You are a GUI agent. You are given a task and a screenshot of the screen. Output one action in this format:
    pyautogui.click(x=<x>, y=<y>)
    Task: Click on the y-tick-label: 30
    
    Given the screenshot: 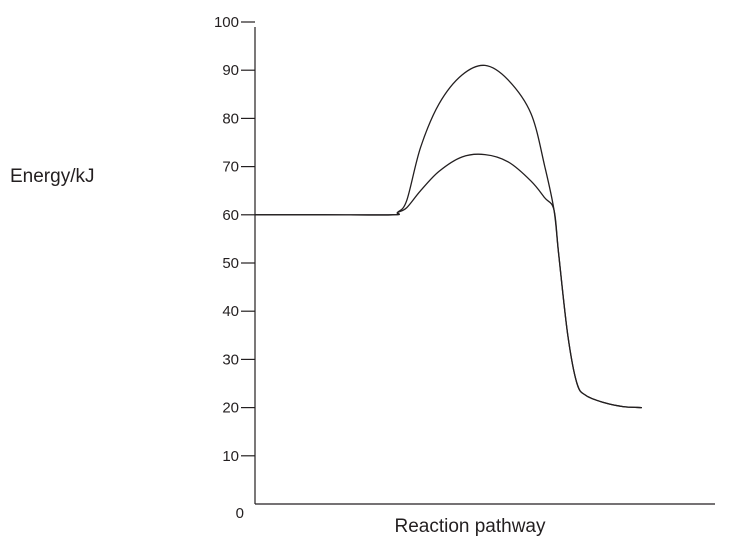 What is the action you would take?
    pyautogui.click(x=230, y=359)
    